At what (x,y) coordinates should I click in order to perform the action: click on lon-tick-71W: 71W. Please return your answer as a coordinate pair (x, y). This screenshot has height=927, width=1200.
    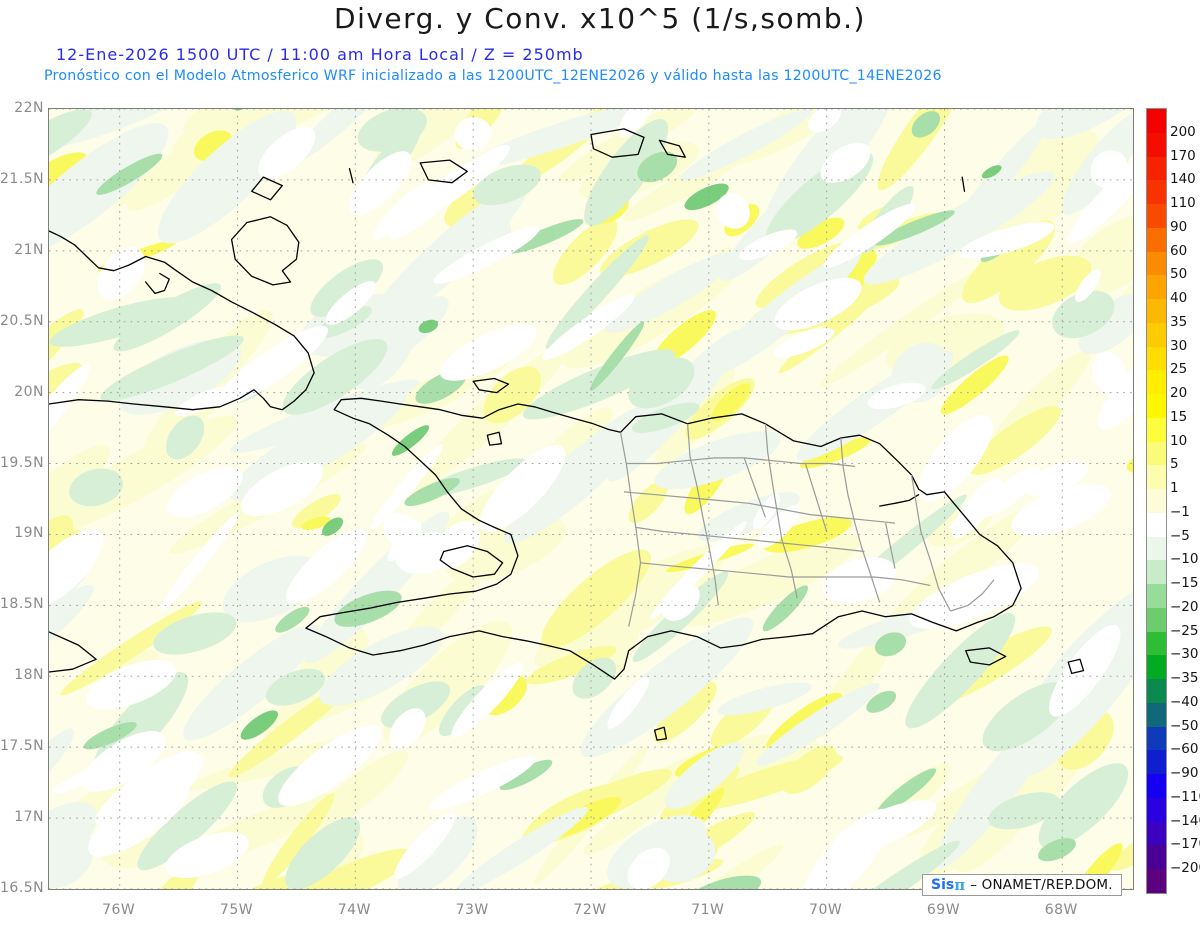
    Looking at the image, I should click on (708, 910).